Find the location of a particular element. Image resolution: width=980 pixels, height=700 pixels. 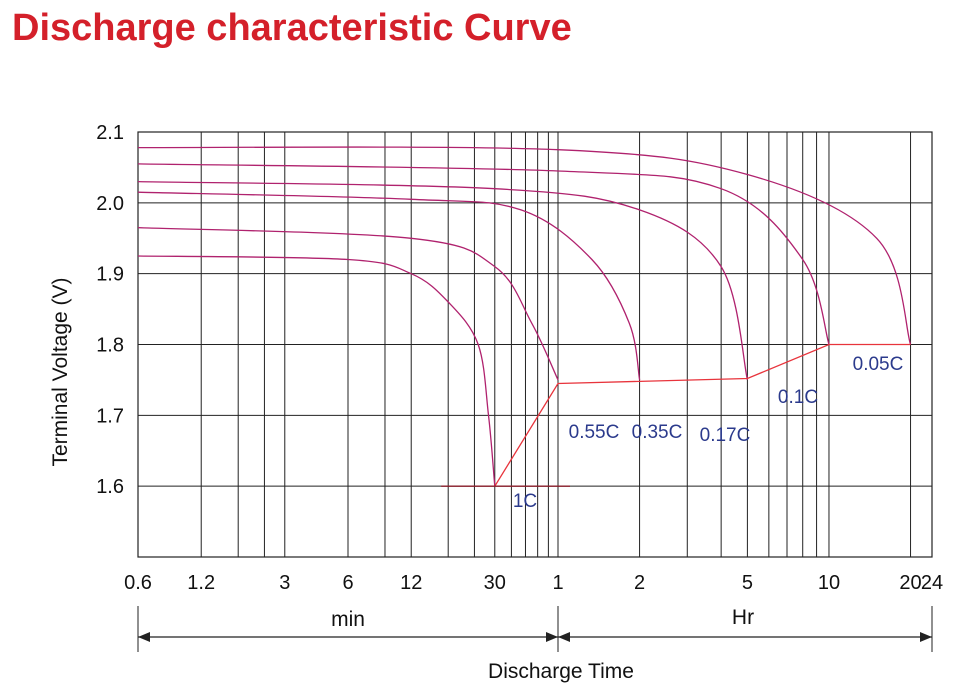

y-tick-label: 1.6 is located at coordinates (110, 487).